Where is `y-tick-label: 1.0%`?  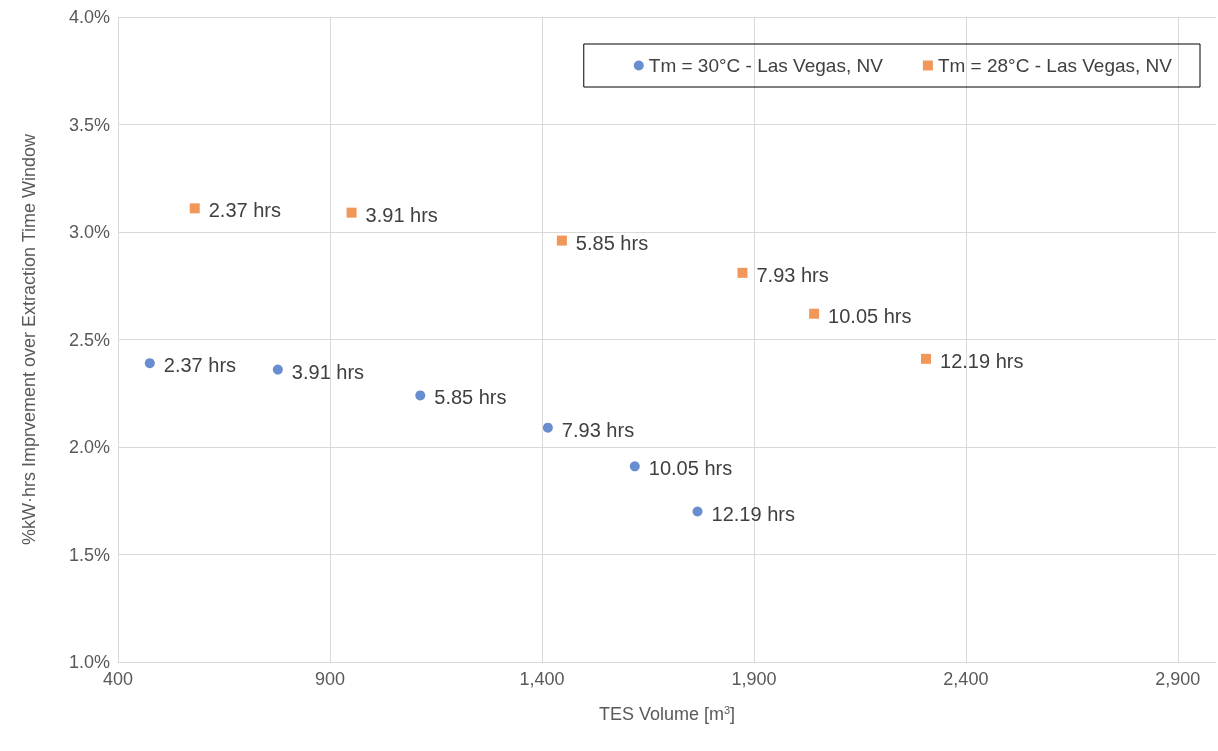
y-tick-label: 1.0% is located at coordinates (89, 662).